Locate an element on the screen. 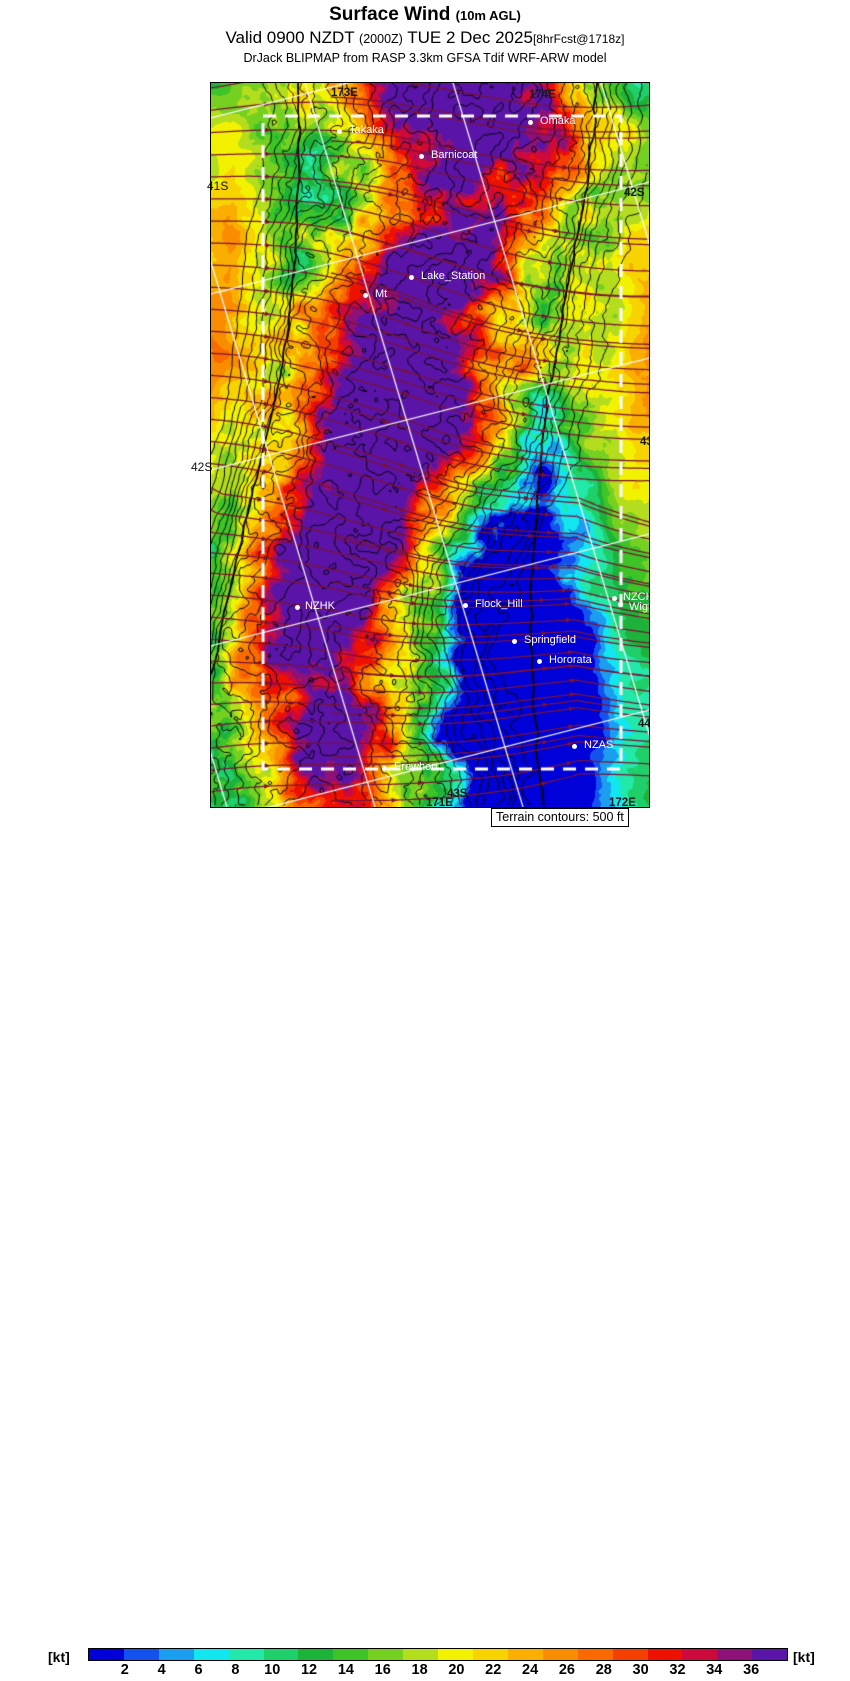  grid-label: 172E is located at coordinates (622, 802).